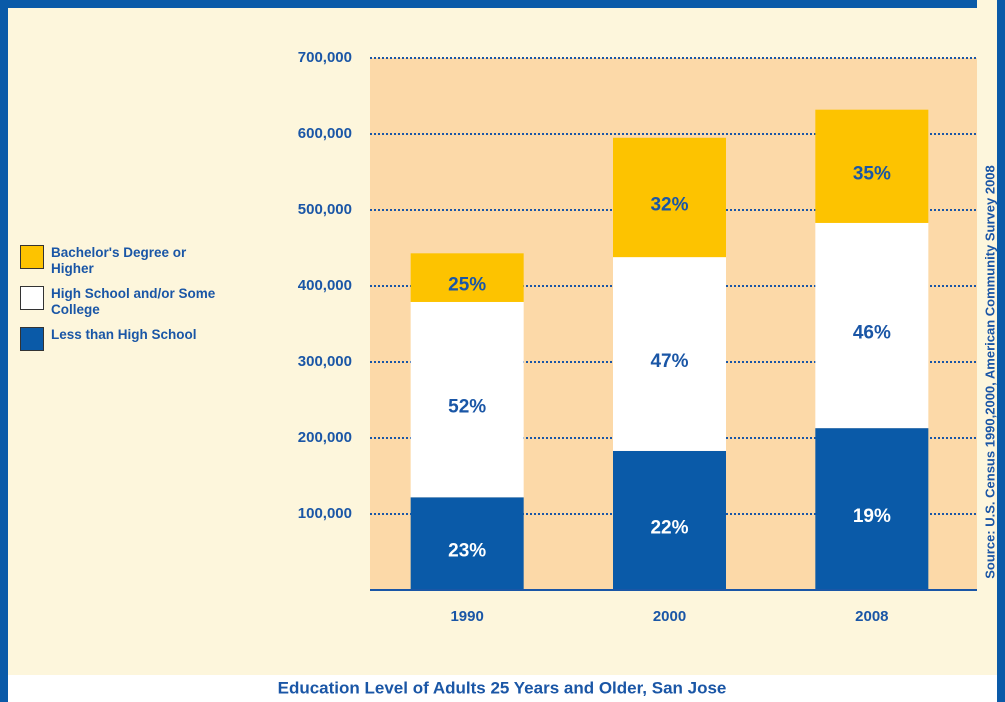 This screenshot has height=702, width=1005. Describe the element at coordinates (669, 616) in the screenshot. I see `x-tick-label: 2000` at that location.